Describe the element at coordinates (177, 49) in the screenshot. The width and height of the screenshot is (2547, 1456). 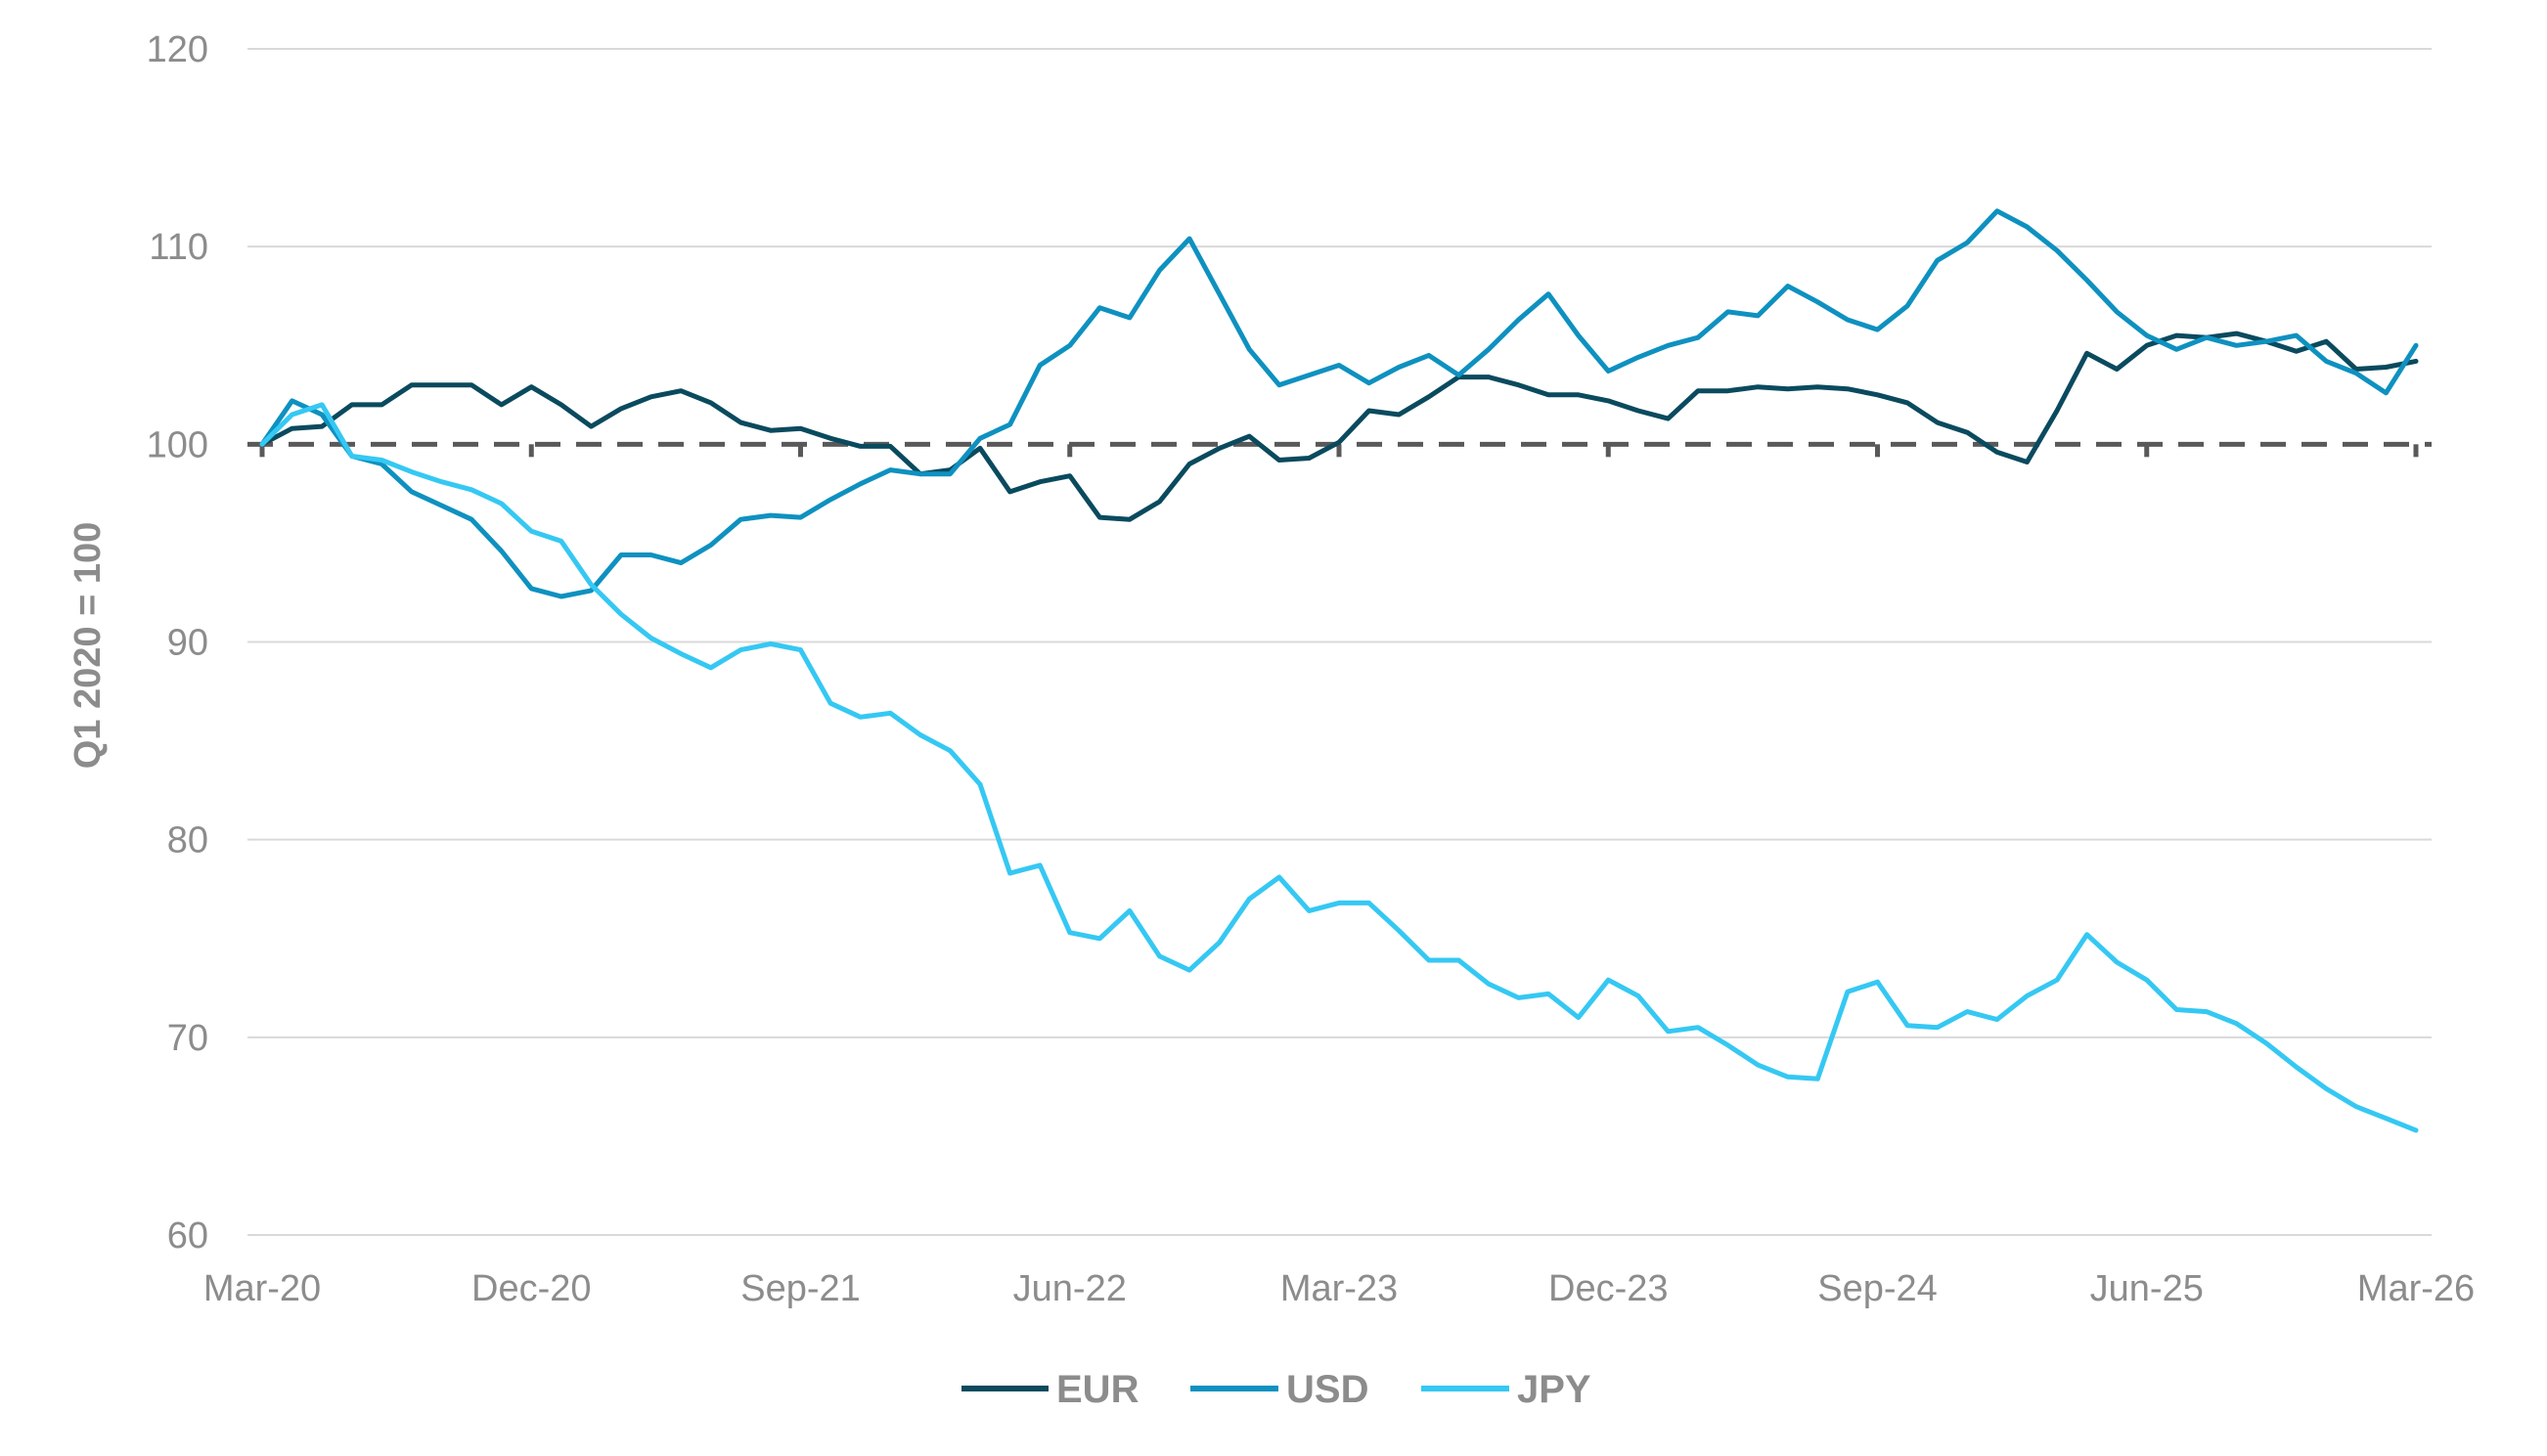
I see `y-tick-label: 120` at that location.